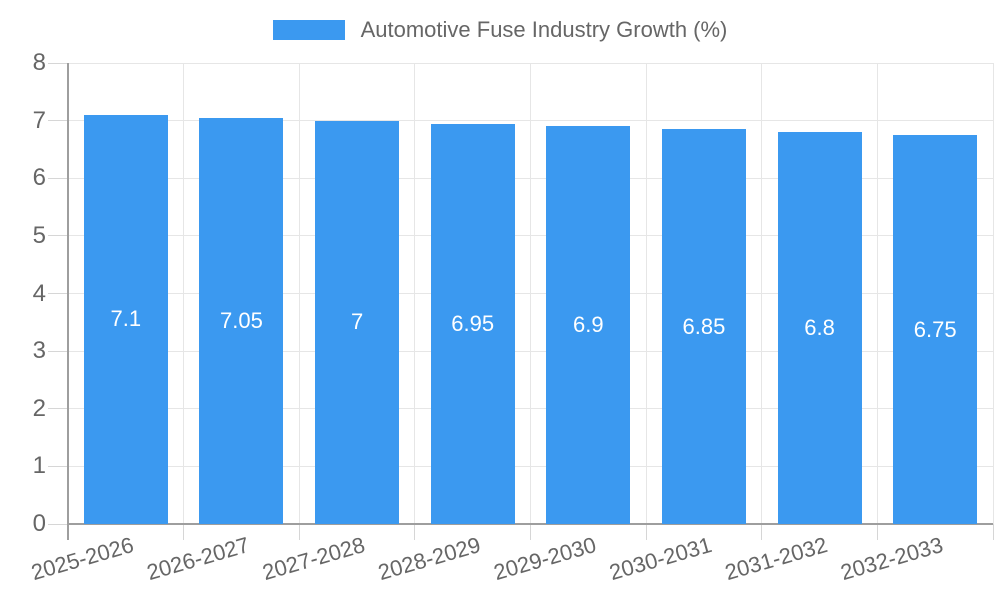 The image size is (1000, 600). I want to click on bar-value-label: 6.95, so click(473, 323).